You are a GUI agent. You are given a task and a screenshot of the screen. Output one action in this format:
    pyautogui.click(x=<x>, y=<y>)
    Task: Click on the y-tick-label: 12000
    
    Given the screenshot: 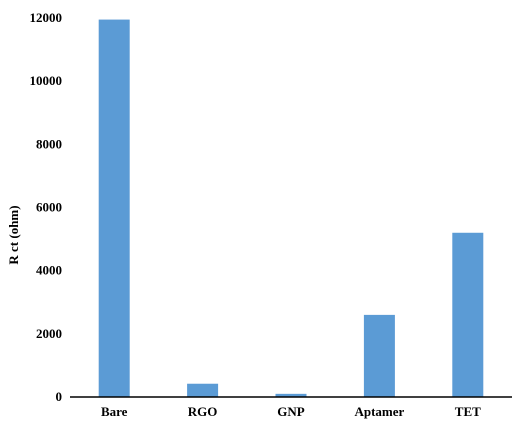 What is the action you would take?
    pyautogui.click(x=46, y=17)
    